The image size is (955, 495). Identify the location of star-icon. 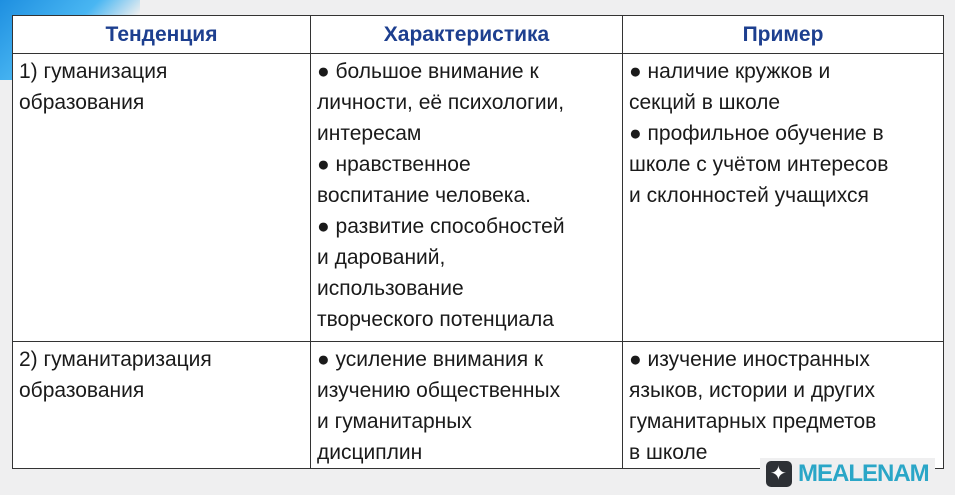
(779, 474).